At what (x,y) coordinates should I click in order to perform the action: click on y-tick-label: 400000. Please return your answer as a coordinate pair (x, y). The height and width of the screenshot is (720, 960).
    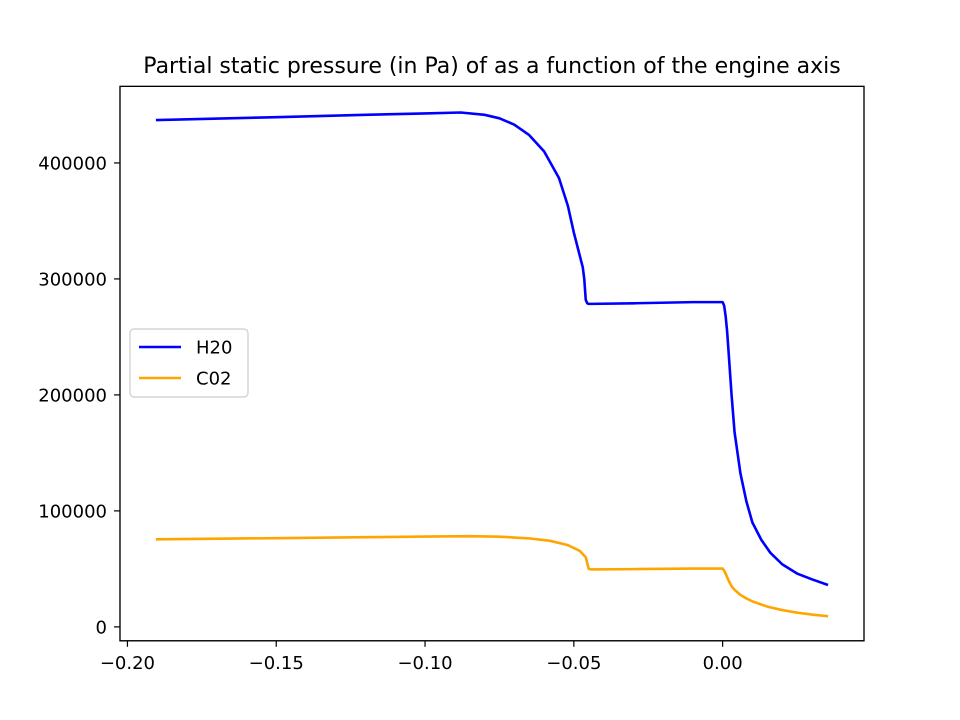
    Looking at the image, I should click on (72, 163).